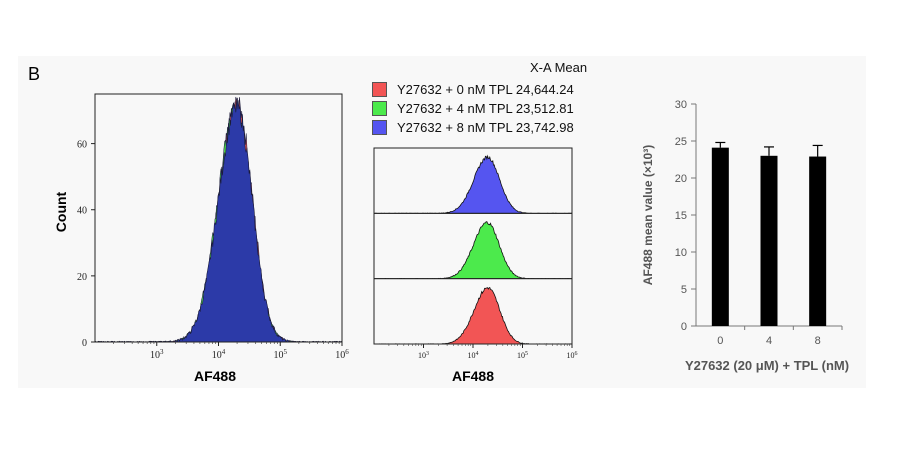 This screenshot has height=450, width=900. Describe the element at coordinates (681, 105) in the screenshot. I see `bar-y-tick-label-6: 30` at that location.